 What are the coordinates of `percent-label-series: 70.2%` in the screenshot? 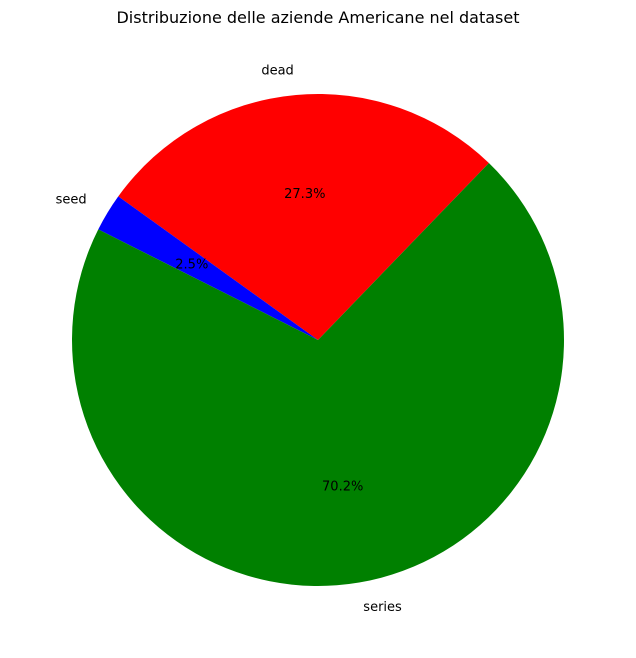 It's located at (342, 487).